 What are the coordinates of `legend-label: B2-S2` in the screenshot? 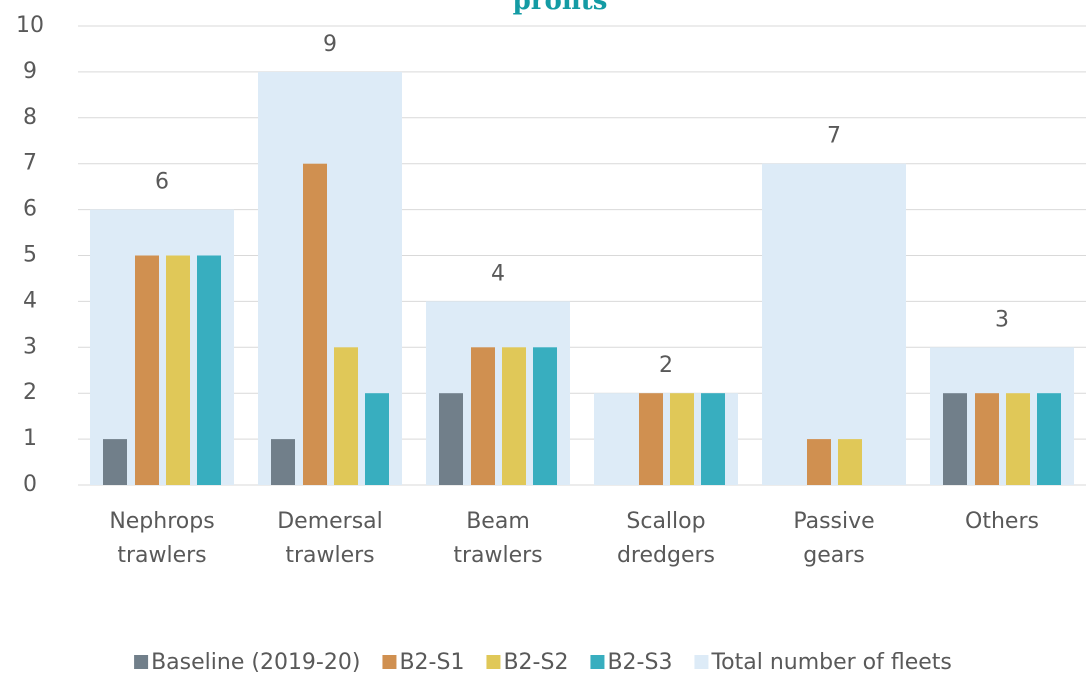 It's located at (535, 662).